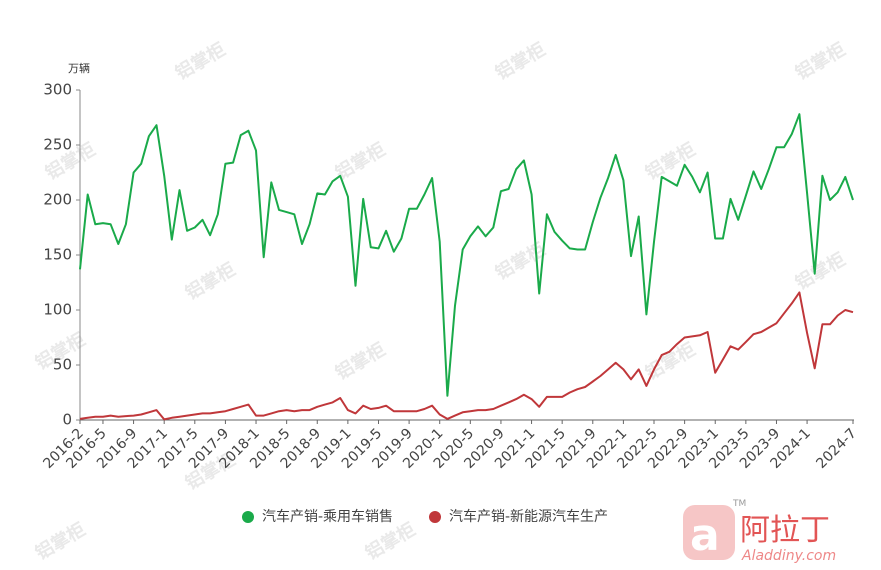  Describe the element at coordinates (57, 145) in the screenshot. I see `y-tick-label: 250` at that location.